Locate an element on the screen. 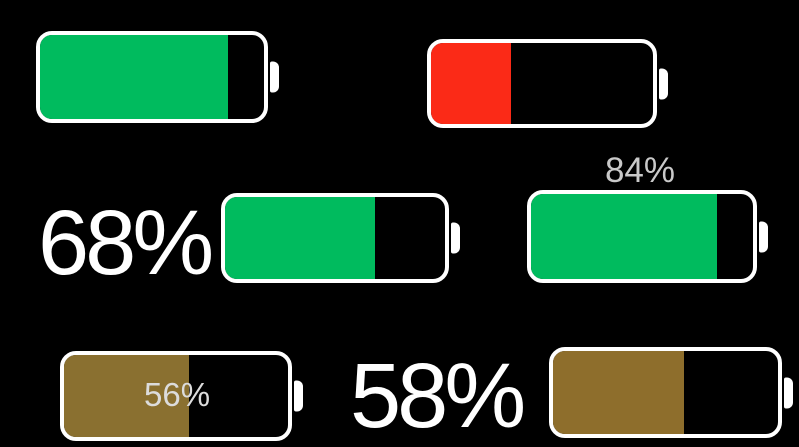 This screenshot has height=447, width=799. battery-icon-bottom-left is located at coordinates (181, 396).